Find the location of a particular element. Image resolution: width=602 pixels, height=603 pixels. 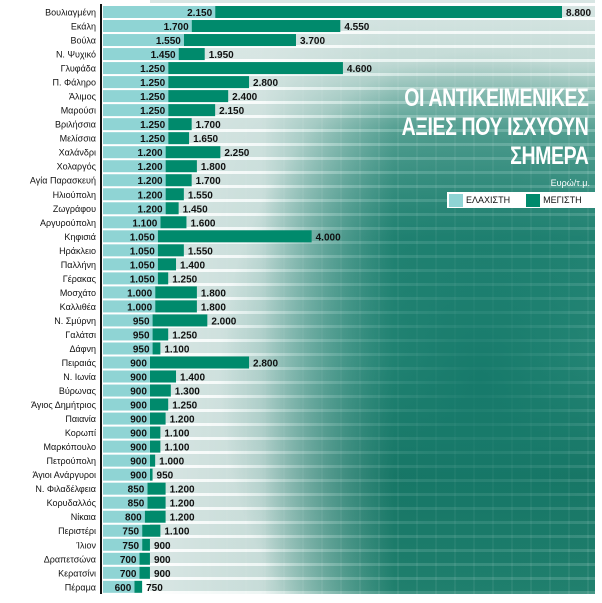

max-value-label: 8.800 is located at coordinates (578, 13).